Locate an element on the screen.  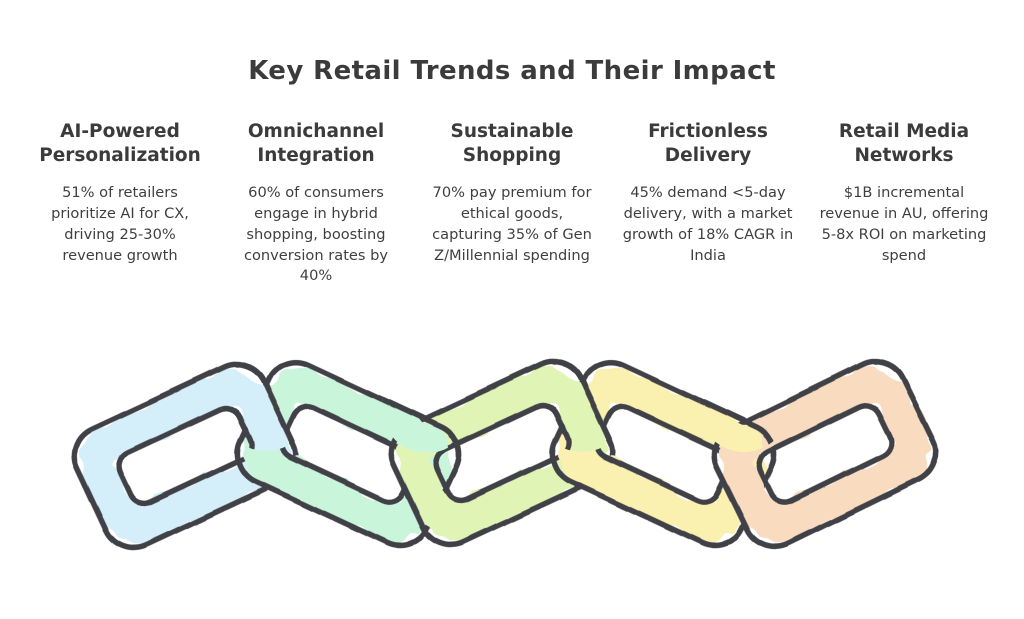
trend-heading: AI-Powered Personalization is located at coordinates (120, 143).